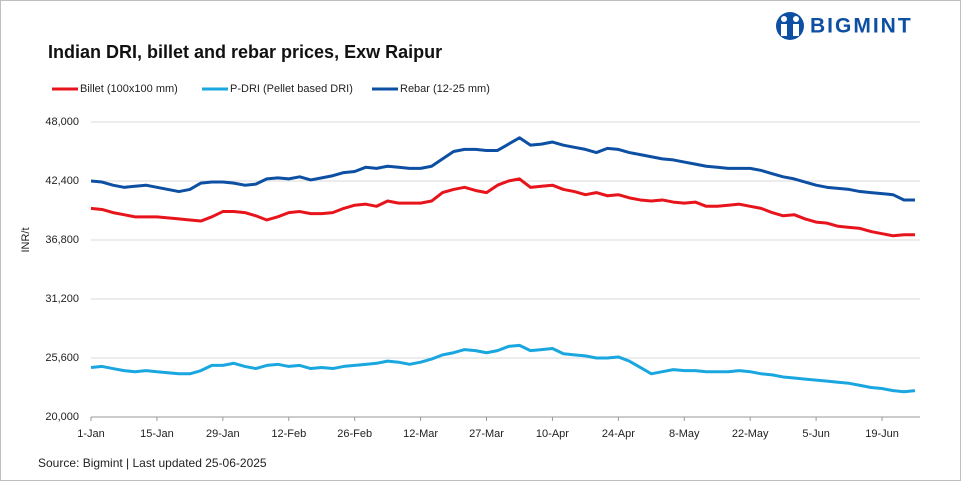 This screenshot has width=961, height=481. What do you see at coordinates (129, 89) in the screenshot?
I see `legend-label: Billet (100x100 mm)` at bounding box center [129, 89].